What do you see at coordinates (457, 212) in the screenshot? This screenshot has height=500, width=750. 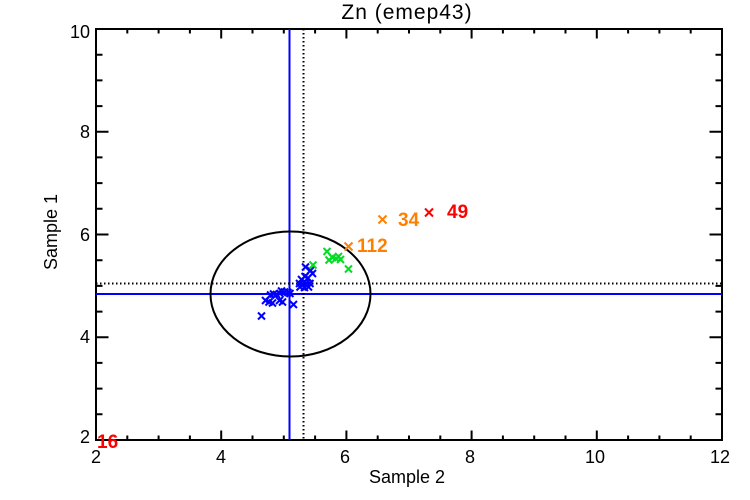 I see `svg-text: 49` at bounding box center [457, 212].